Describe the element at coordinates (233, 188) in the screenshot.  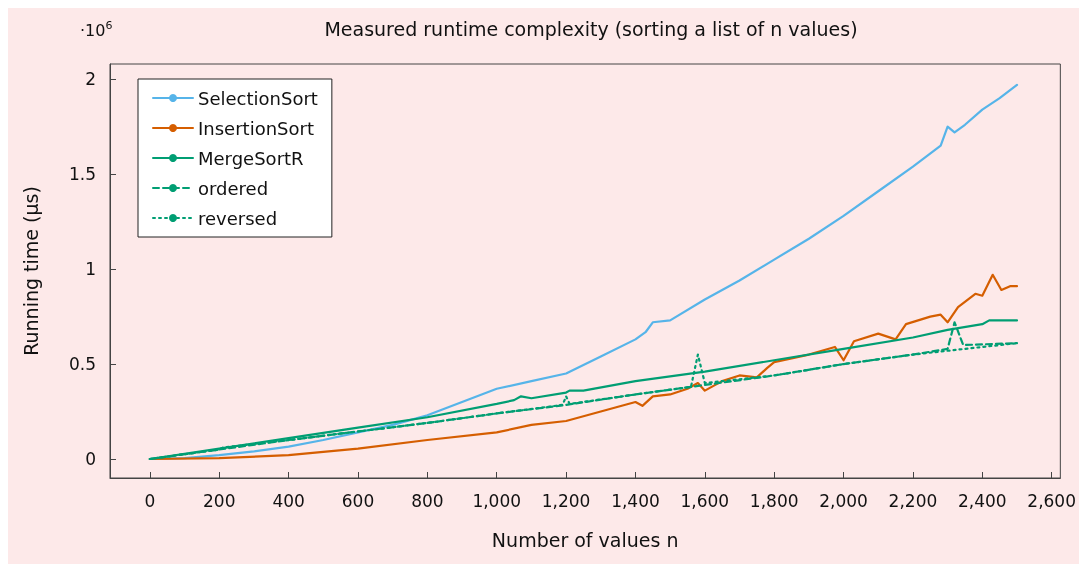
I see `legend-label: ordered` at that location.